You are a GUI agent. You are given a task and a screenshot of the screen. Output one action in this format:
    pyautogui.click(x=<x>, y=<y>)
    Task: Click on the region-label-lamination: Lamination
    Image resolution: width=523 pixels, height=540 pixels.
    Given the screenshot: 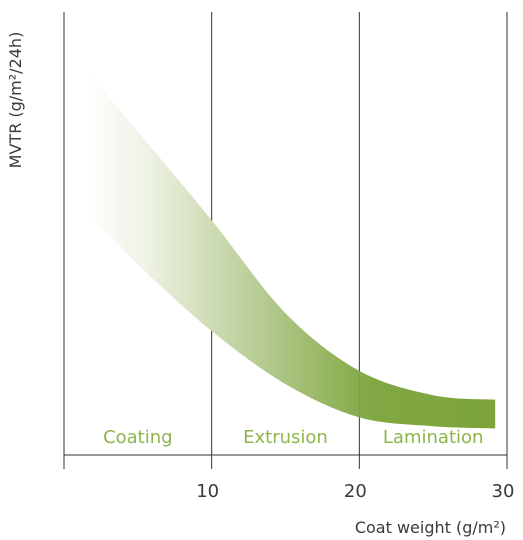 What is the action you would take?
    pyautogui.click(x=433, y=437)
    